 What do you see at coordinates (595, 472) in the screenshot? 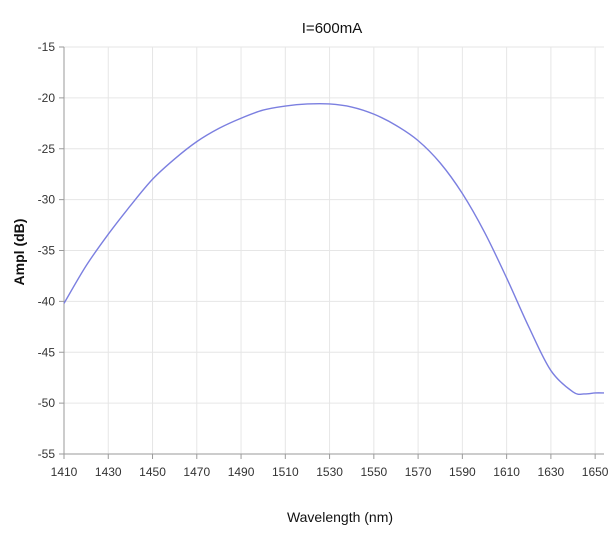
I see `x-tick-label: 1650` at bounding box center [595, 472].